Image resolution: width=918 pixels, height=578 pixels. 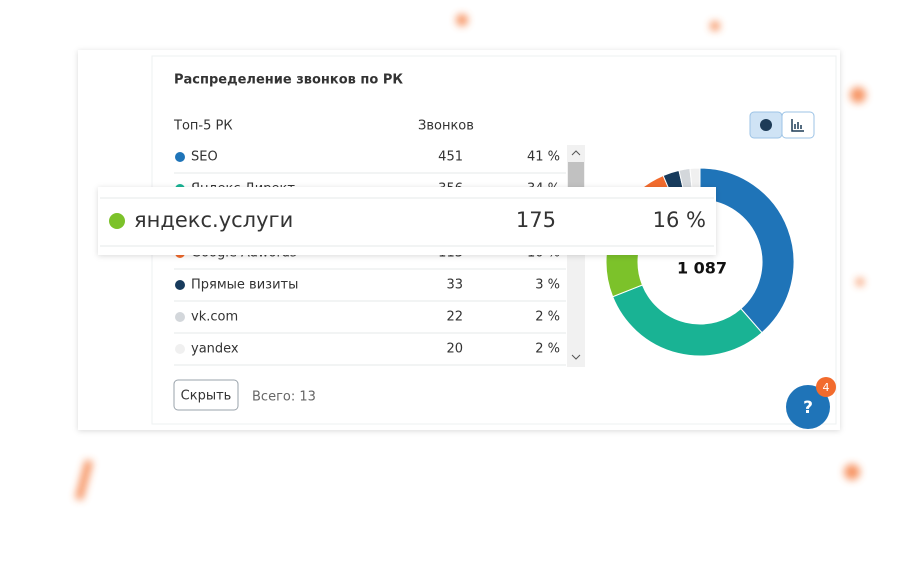 What do you see at coordinates (450, 157) in the screenshot?
I see `row-calls: 451` at bounding box center [450, 157].